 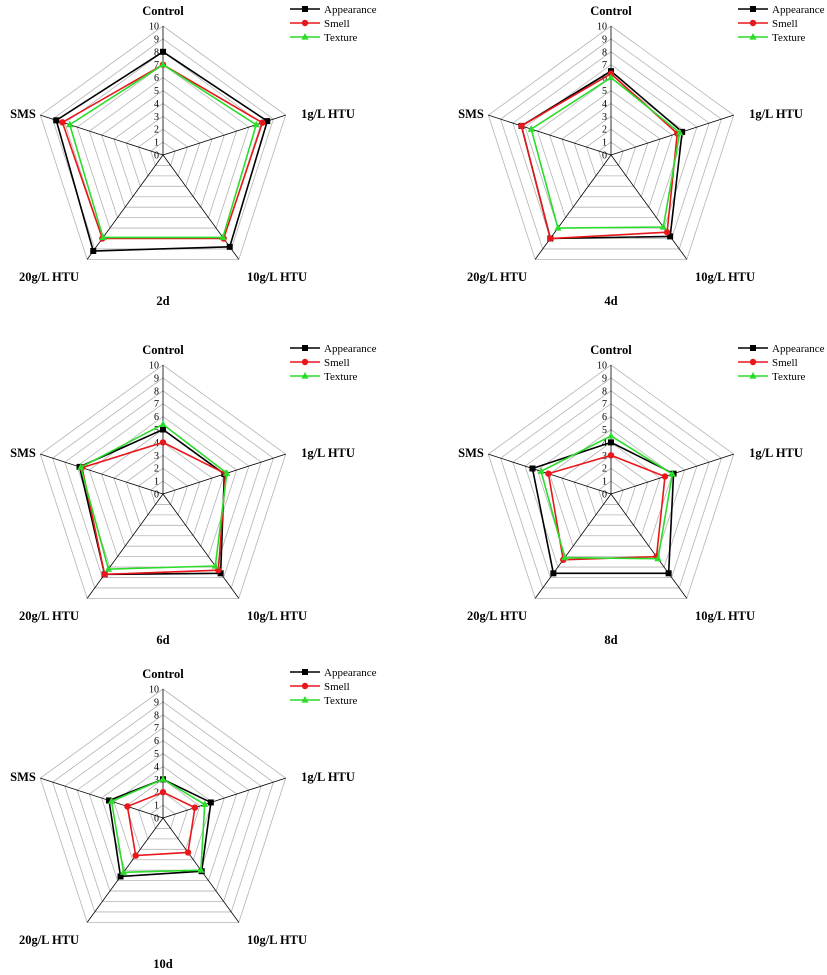 What do you see at coordinates (341, 701) in the screenshot?
I see `legend-label: Texture` at bounding box center [341, 701].